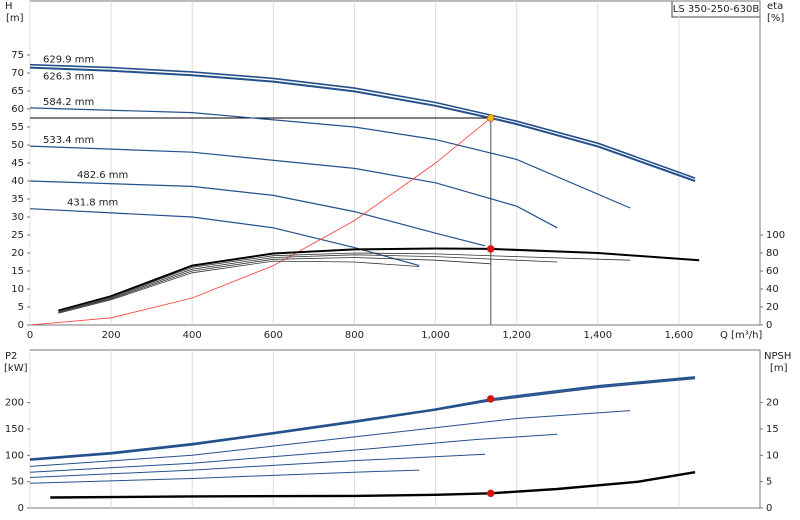  Describe the element at coordinates (779, 368) in the screenshot. I see `y2-unit: [m]` at that location.